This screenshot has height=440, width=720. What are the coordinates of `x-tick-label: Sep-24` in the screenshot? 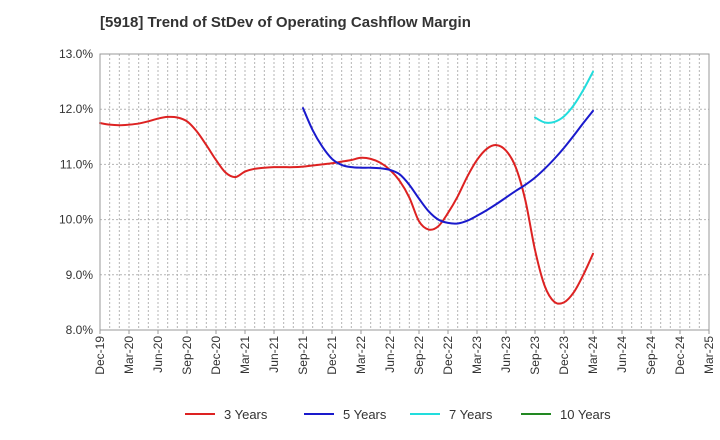 It's located at (651, 355).